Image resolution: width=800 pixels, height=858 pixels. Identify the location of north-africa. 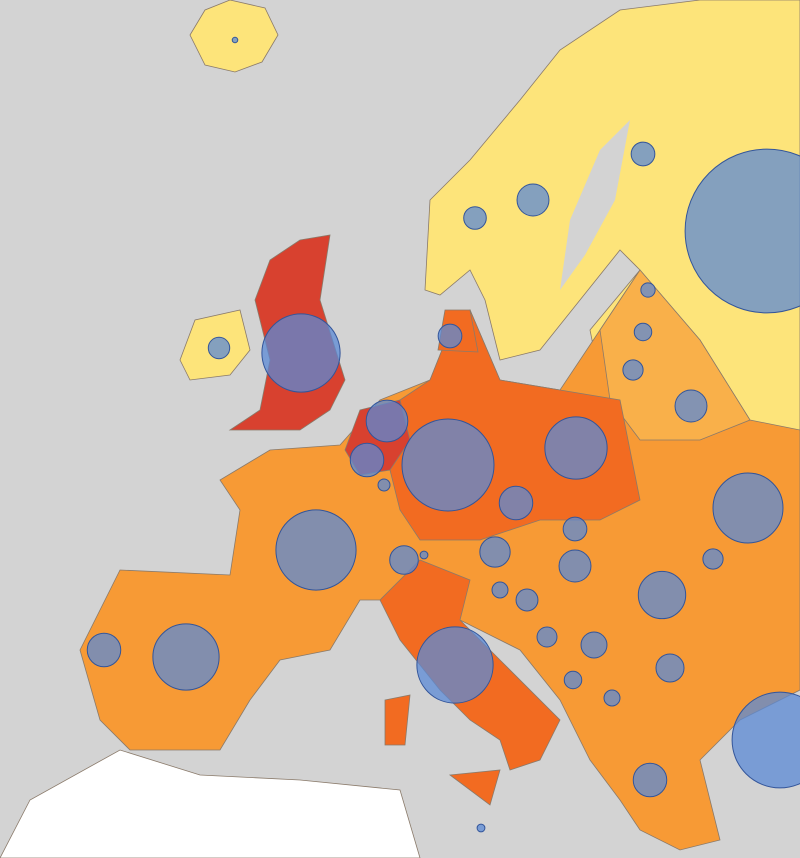
(210, 803).